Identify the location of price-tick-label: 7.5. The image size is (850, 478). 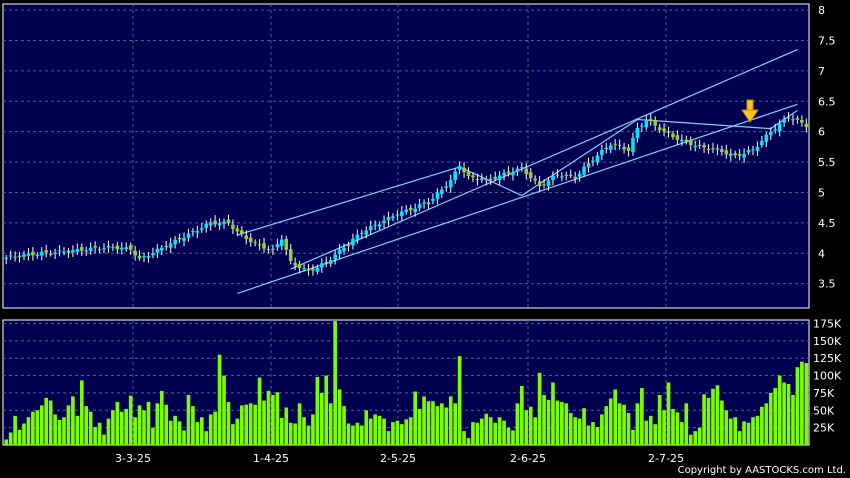
(827, 40).